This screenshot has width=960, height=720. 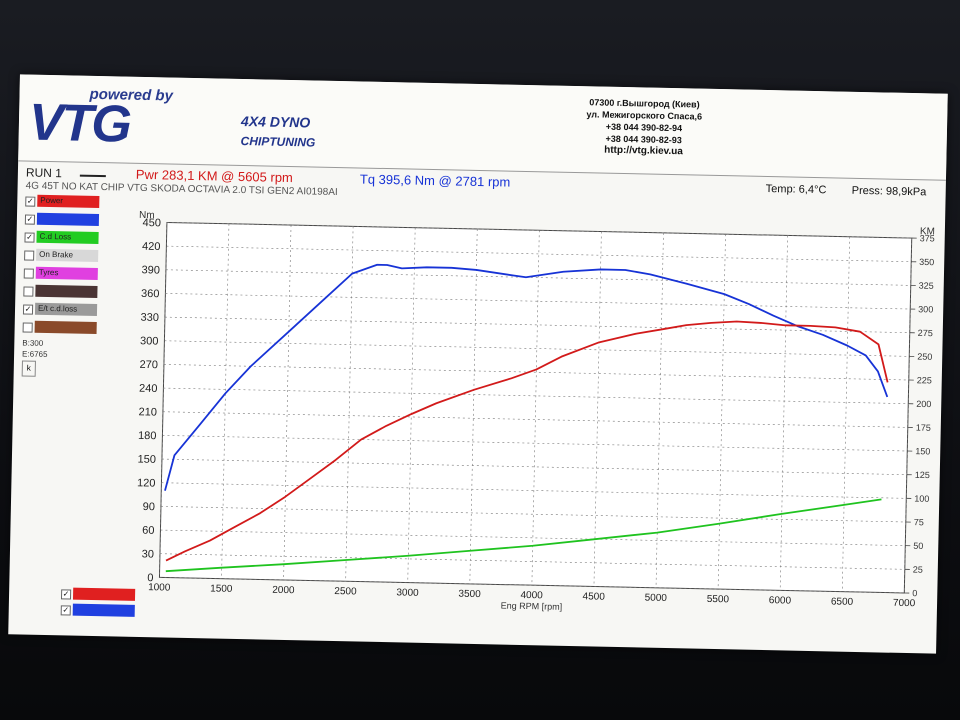 I want to click on y-right-tick-label: 350, so click(x=926, y=262).